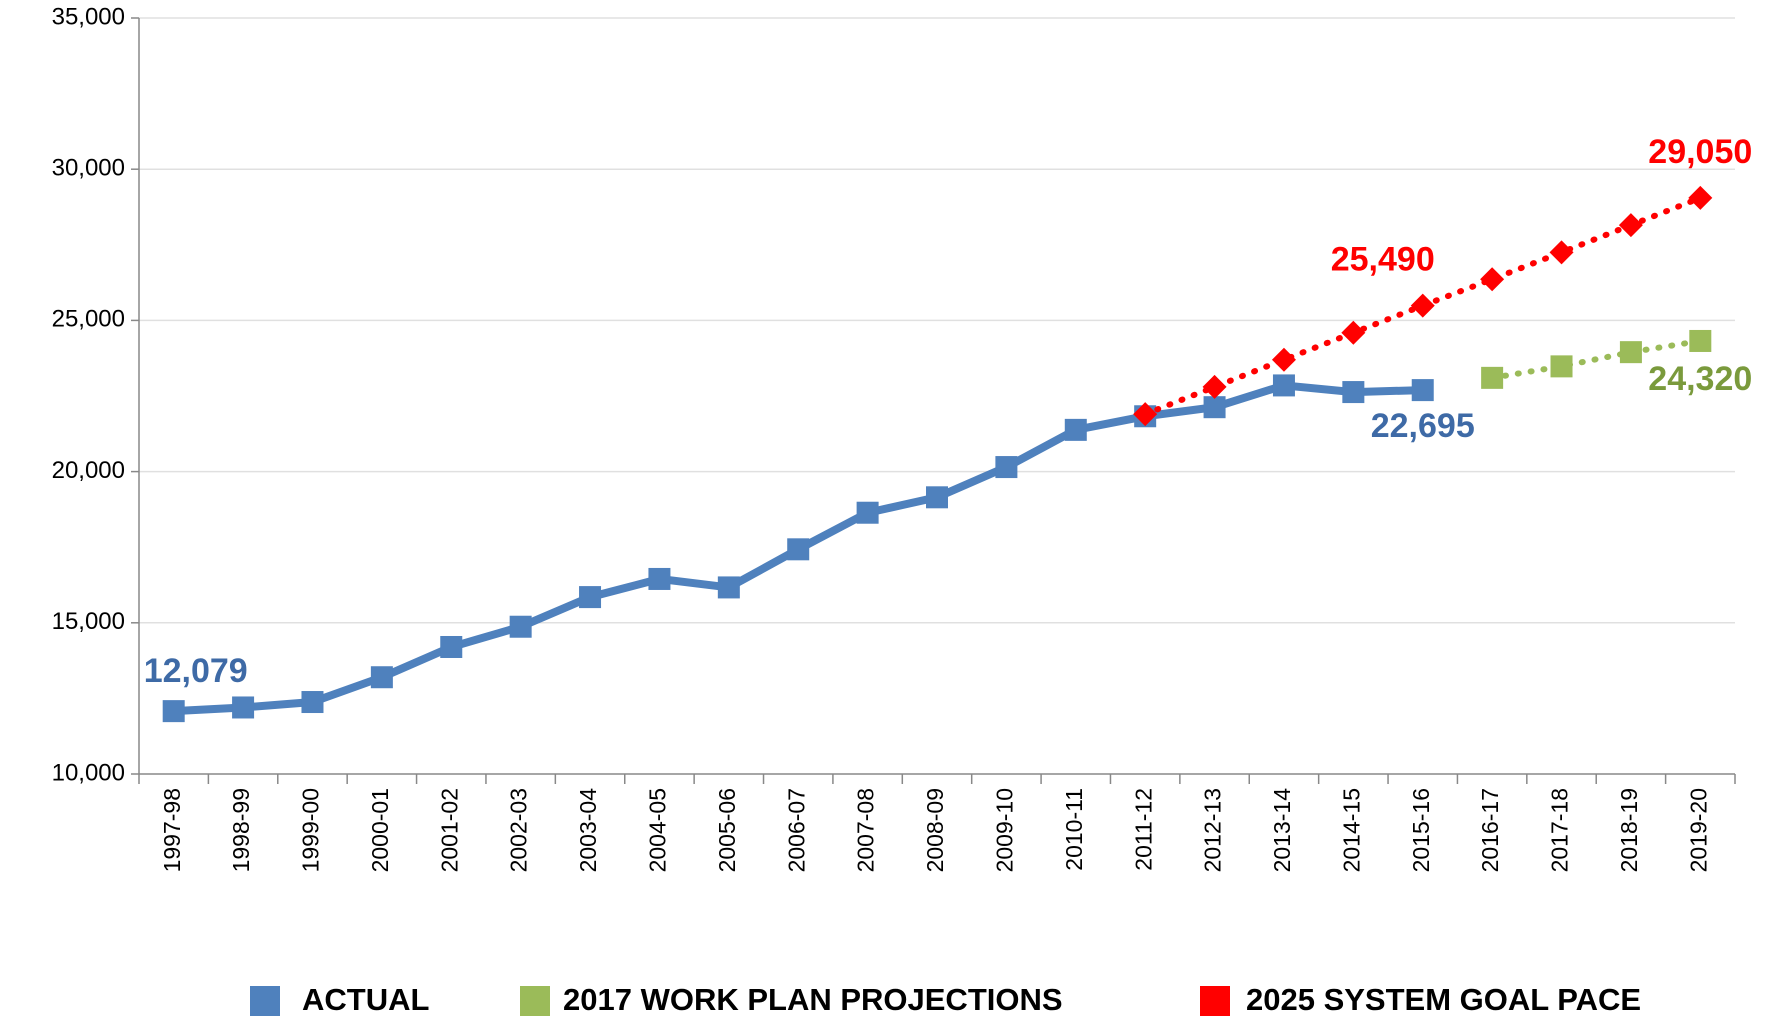 The width and height of the screenshot is (1769, 1024). What do you see at coordinates (241, 830) in the screenshot?
I see `x-tick-label: 1998-99` at bounding box center [241, 830].